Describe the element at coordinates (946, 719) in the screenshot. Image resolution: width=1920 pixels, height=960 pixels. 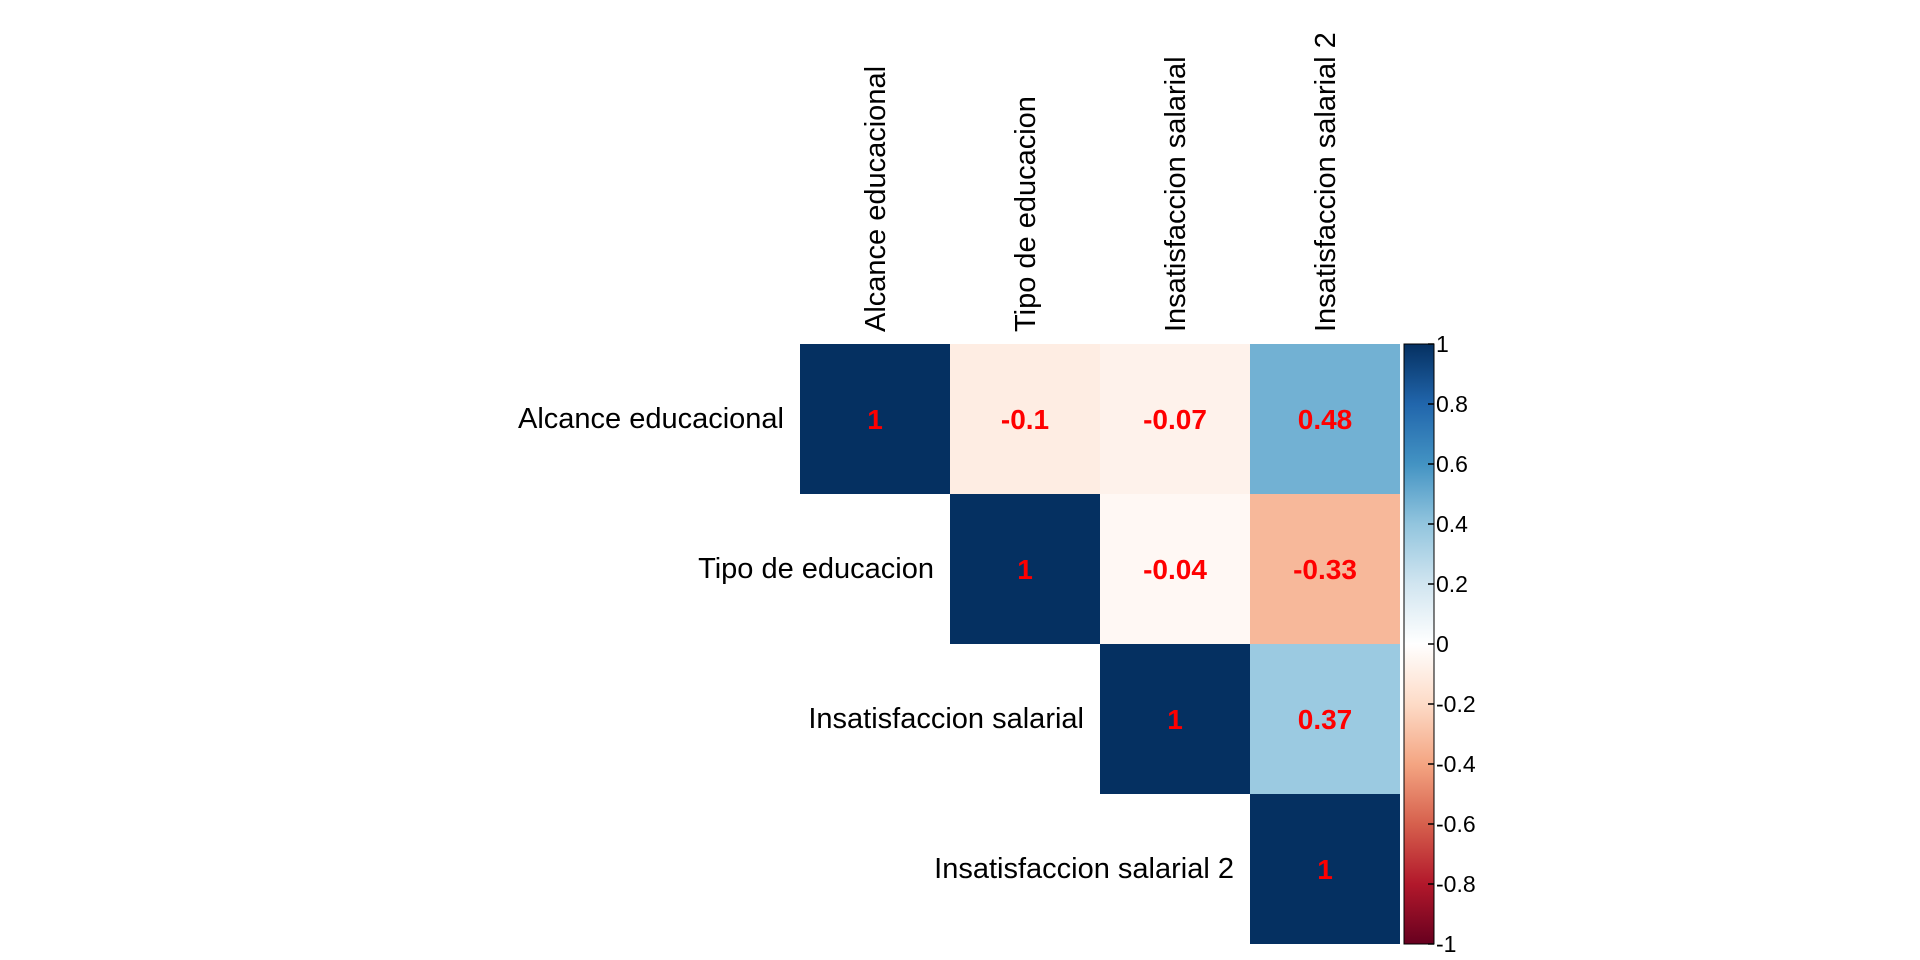
I see `row-label: Insatisfaccion salarial` at that location.